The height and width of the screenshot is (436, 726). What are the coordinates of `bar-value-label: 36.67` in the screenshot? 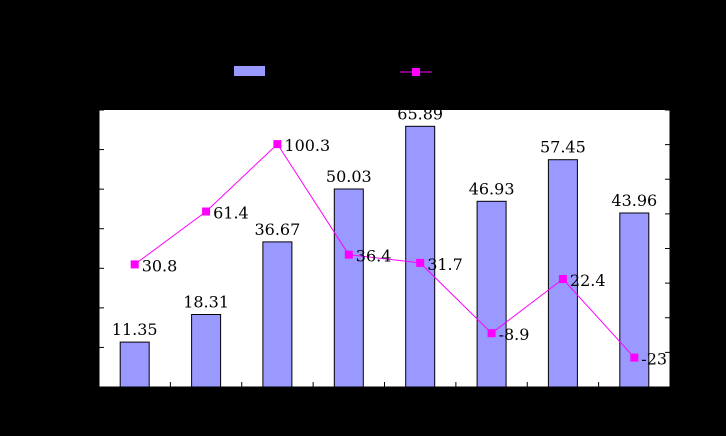 It's located at (277, 229).